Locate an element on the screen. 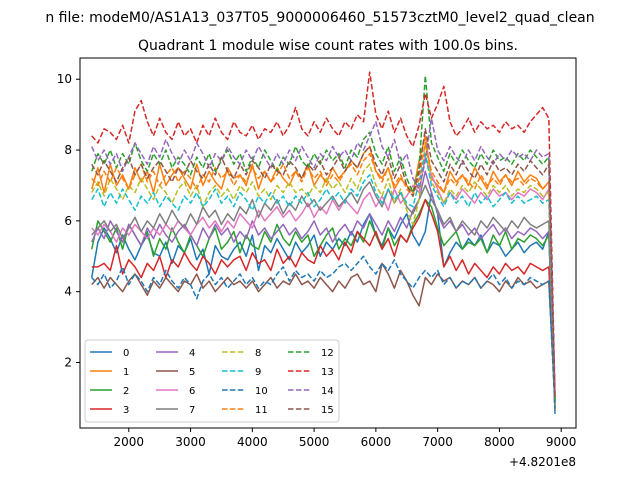 The width and height of the screenshot is (640, 485). x-offset-label: +4.8201e8 is located at coordinates (542, 462).